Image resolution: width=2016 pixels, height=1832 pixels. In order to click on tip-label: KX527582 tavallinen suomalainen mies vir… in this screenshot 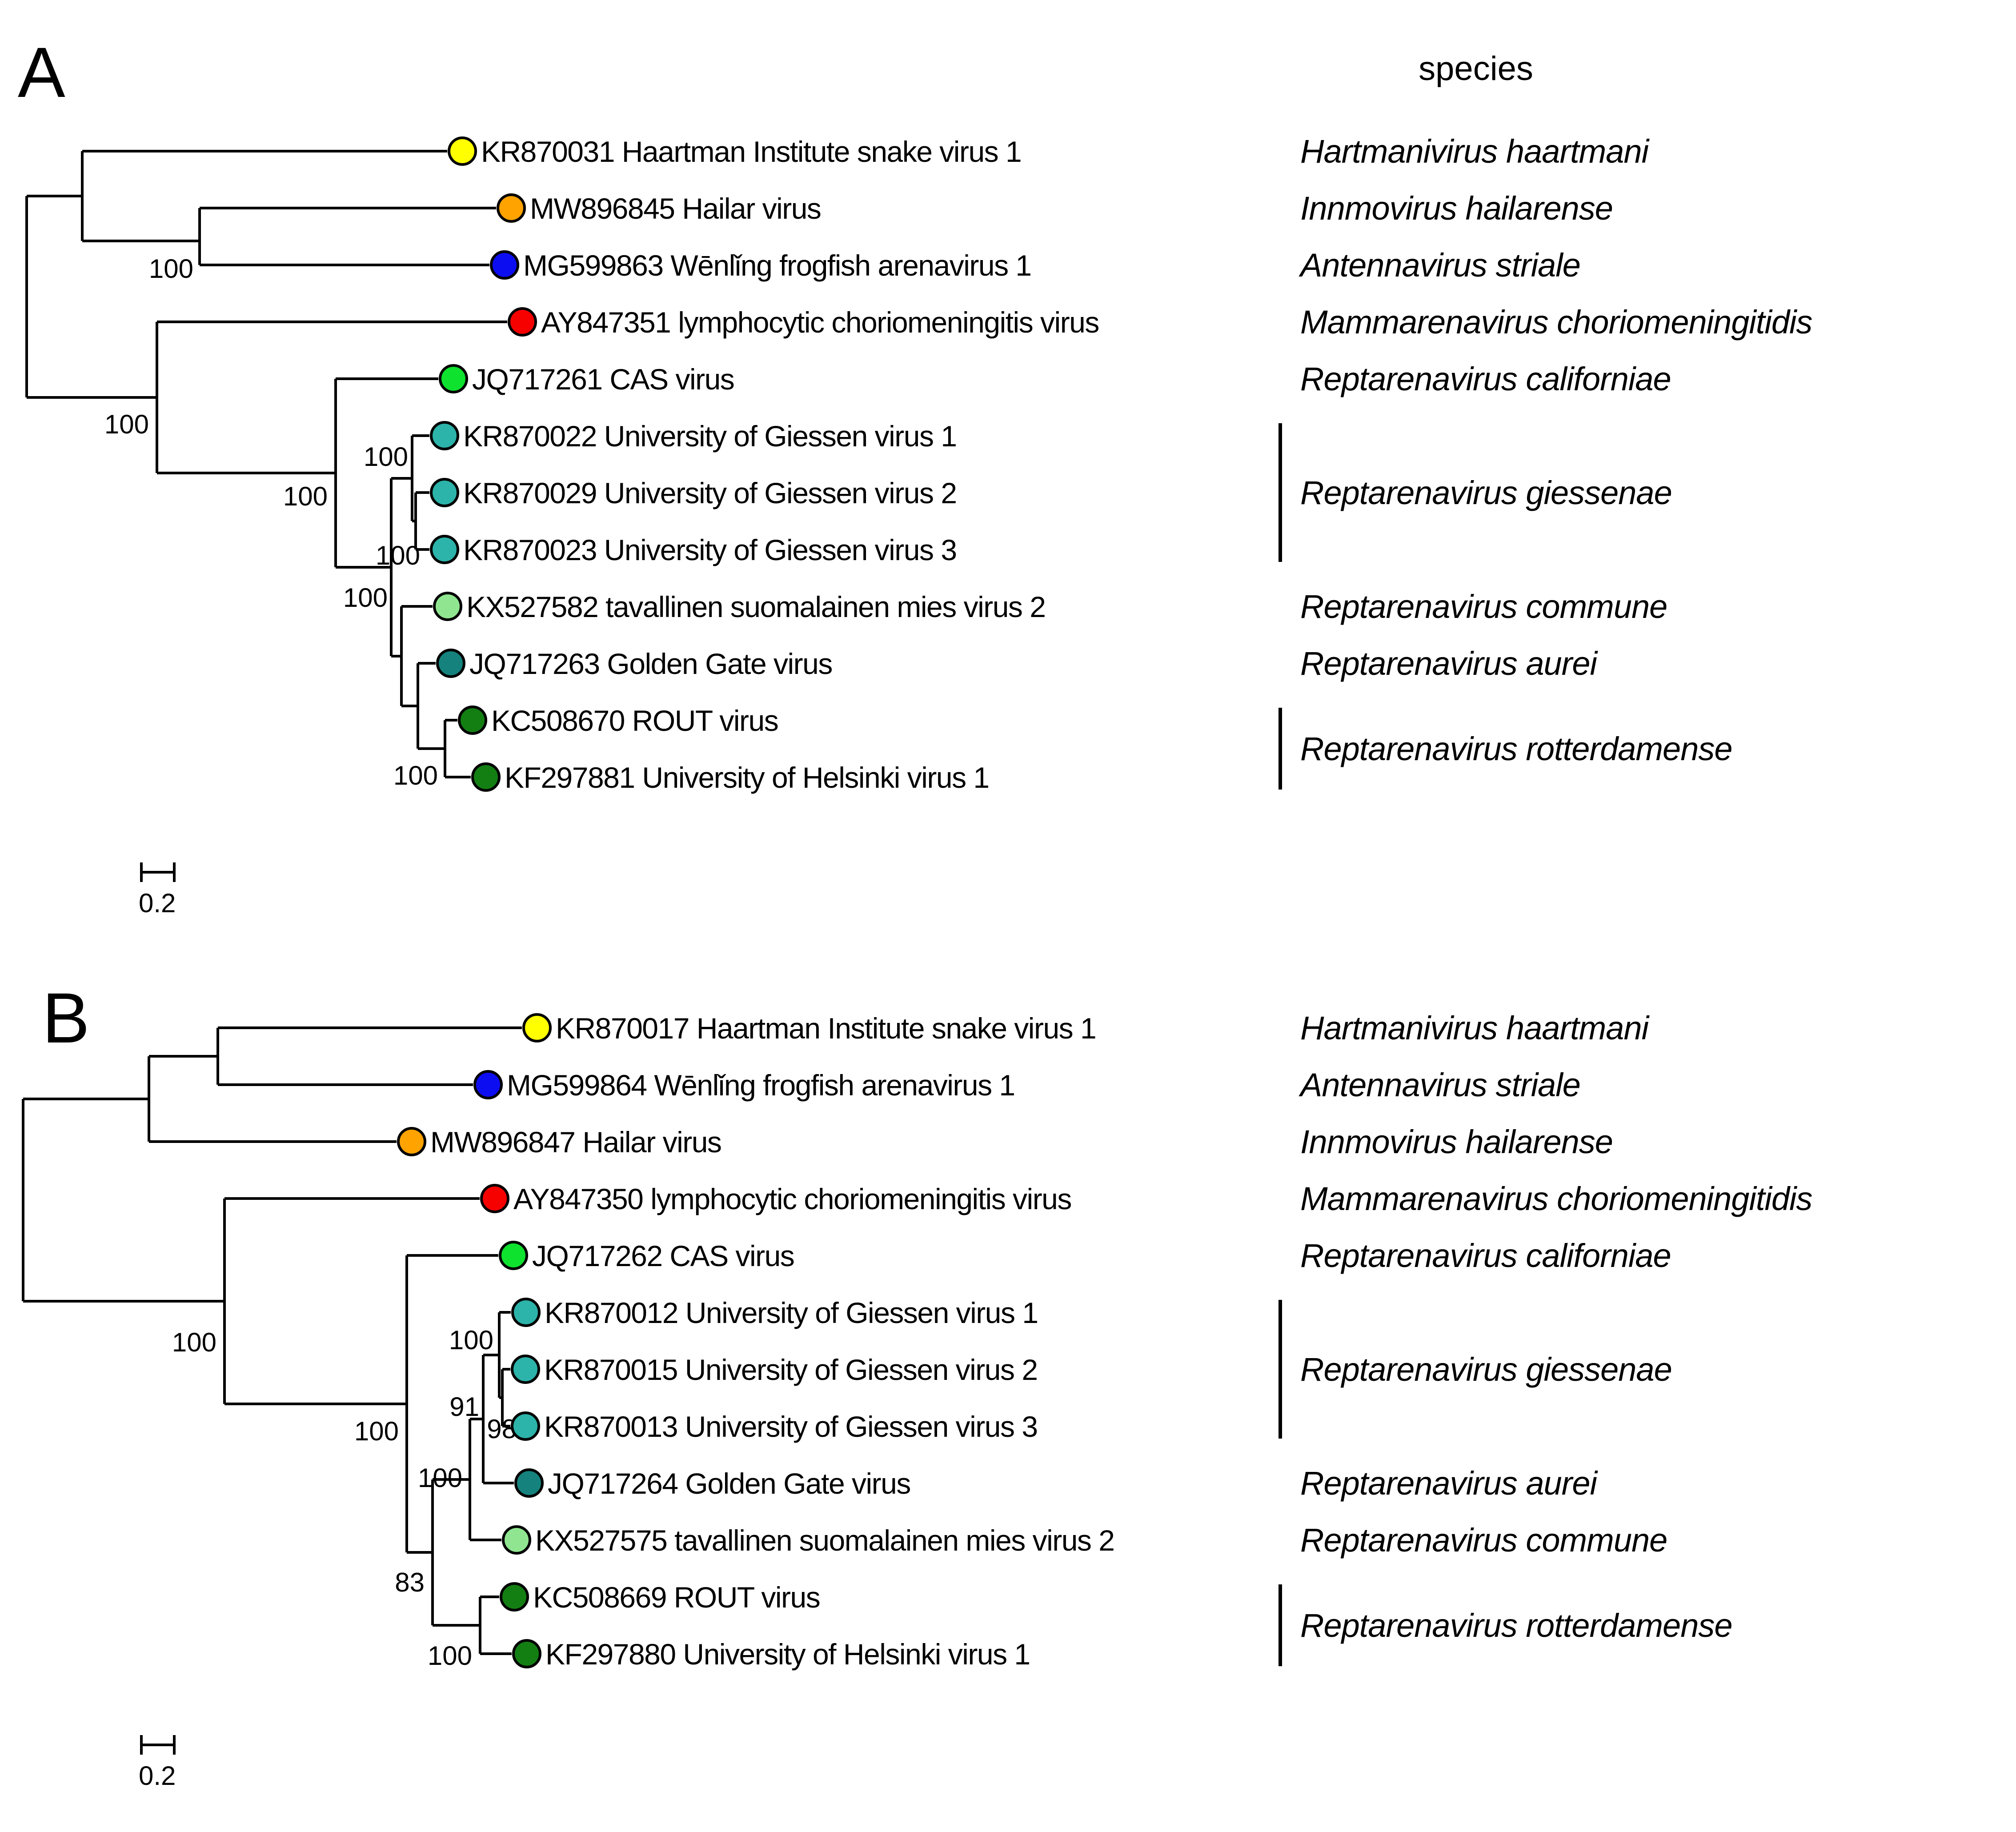, I will do `click(755, 606)`.